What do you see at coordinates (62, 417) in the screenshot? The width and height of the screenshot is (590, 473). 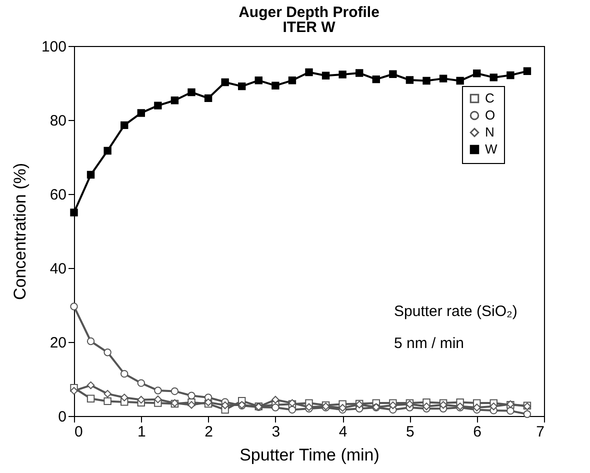 I see `y-tick-label: 0` at bounding box center [62, 417].